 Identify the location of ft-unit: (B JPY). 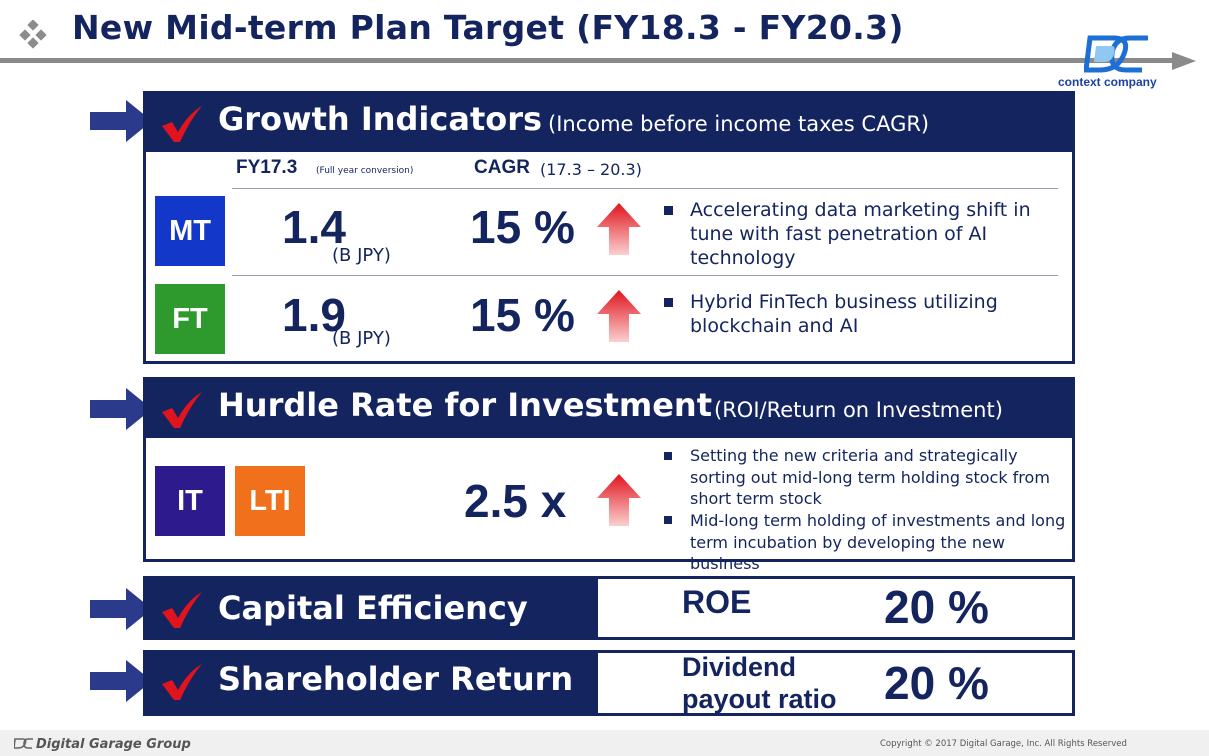
(361, 338).